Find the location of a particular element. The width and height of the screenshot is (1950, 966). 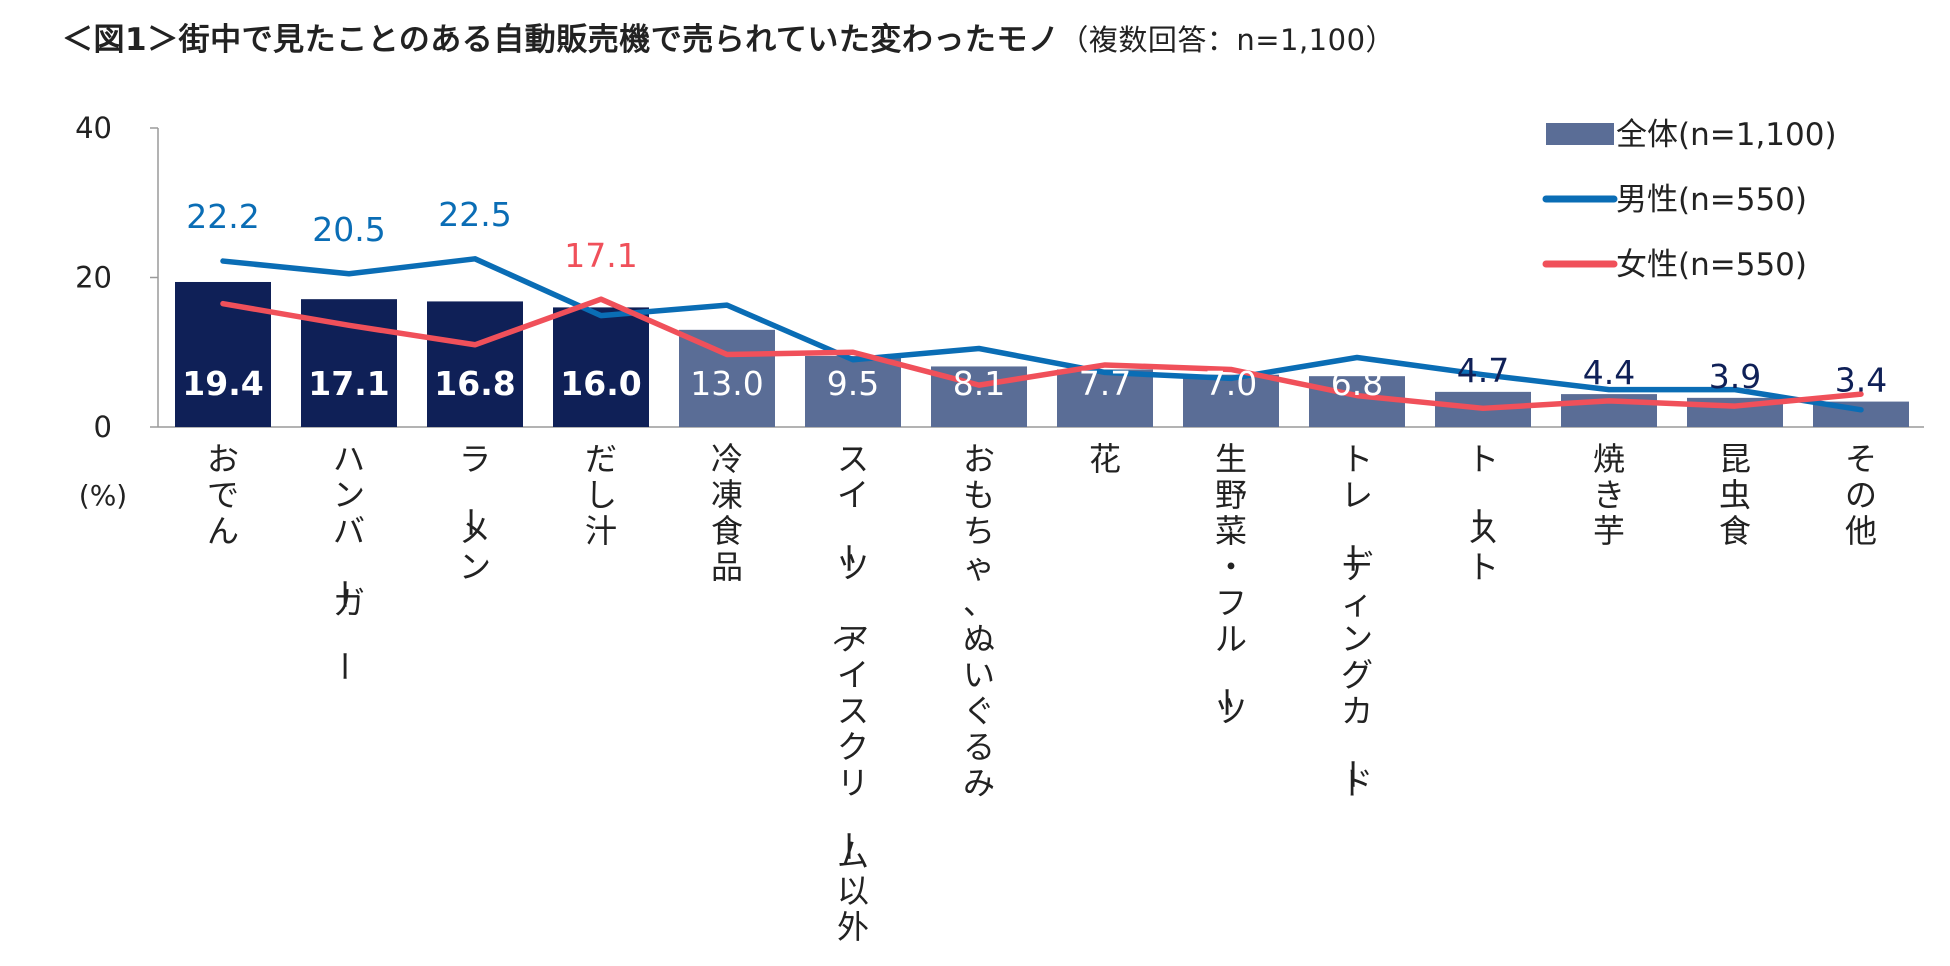

bar-data-label: 8.1 is located at coordinates (979, 383).